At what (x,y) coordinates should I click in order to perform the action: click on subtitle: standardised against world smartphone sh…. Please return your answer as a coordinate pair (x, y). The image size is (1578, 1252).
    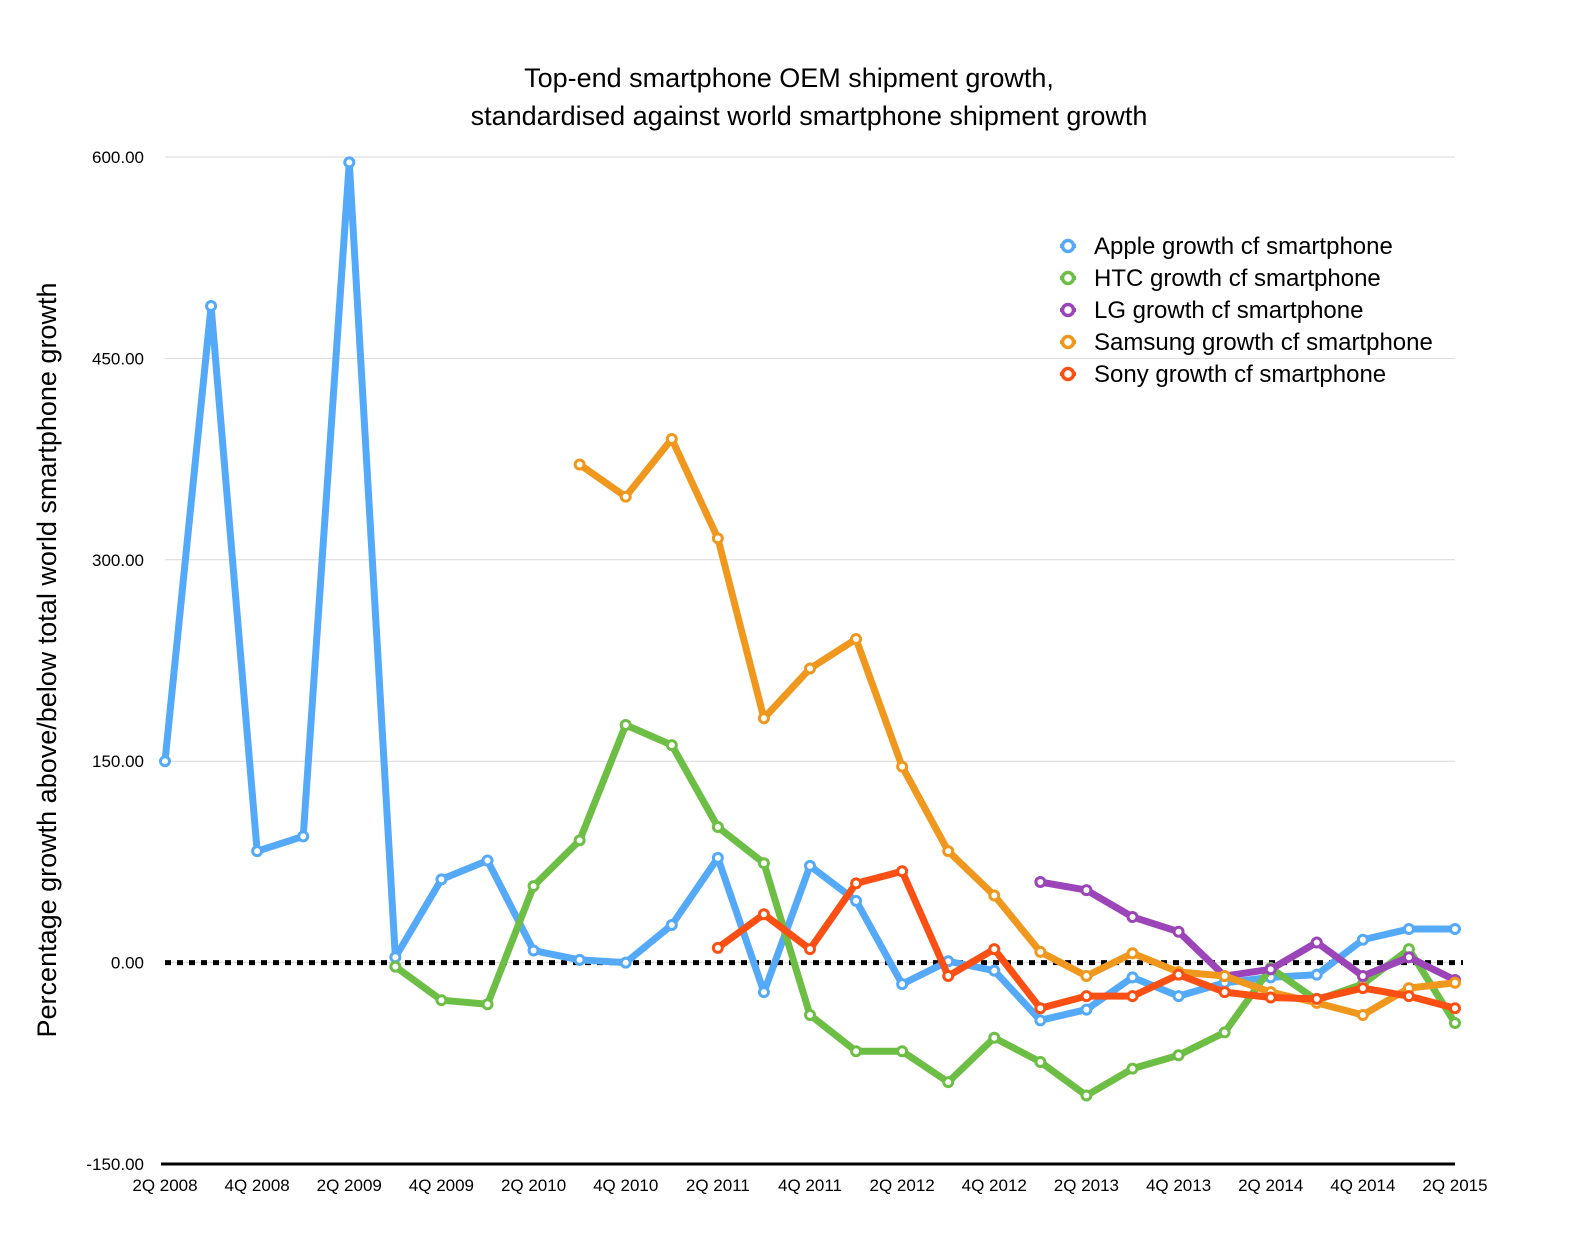
    Looking at the image, I should click on (809, 116).